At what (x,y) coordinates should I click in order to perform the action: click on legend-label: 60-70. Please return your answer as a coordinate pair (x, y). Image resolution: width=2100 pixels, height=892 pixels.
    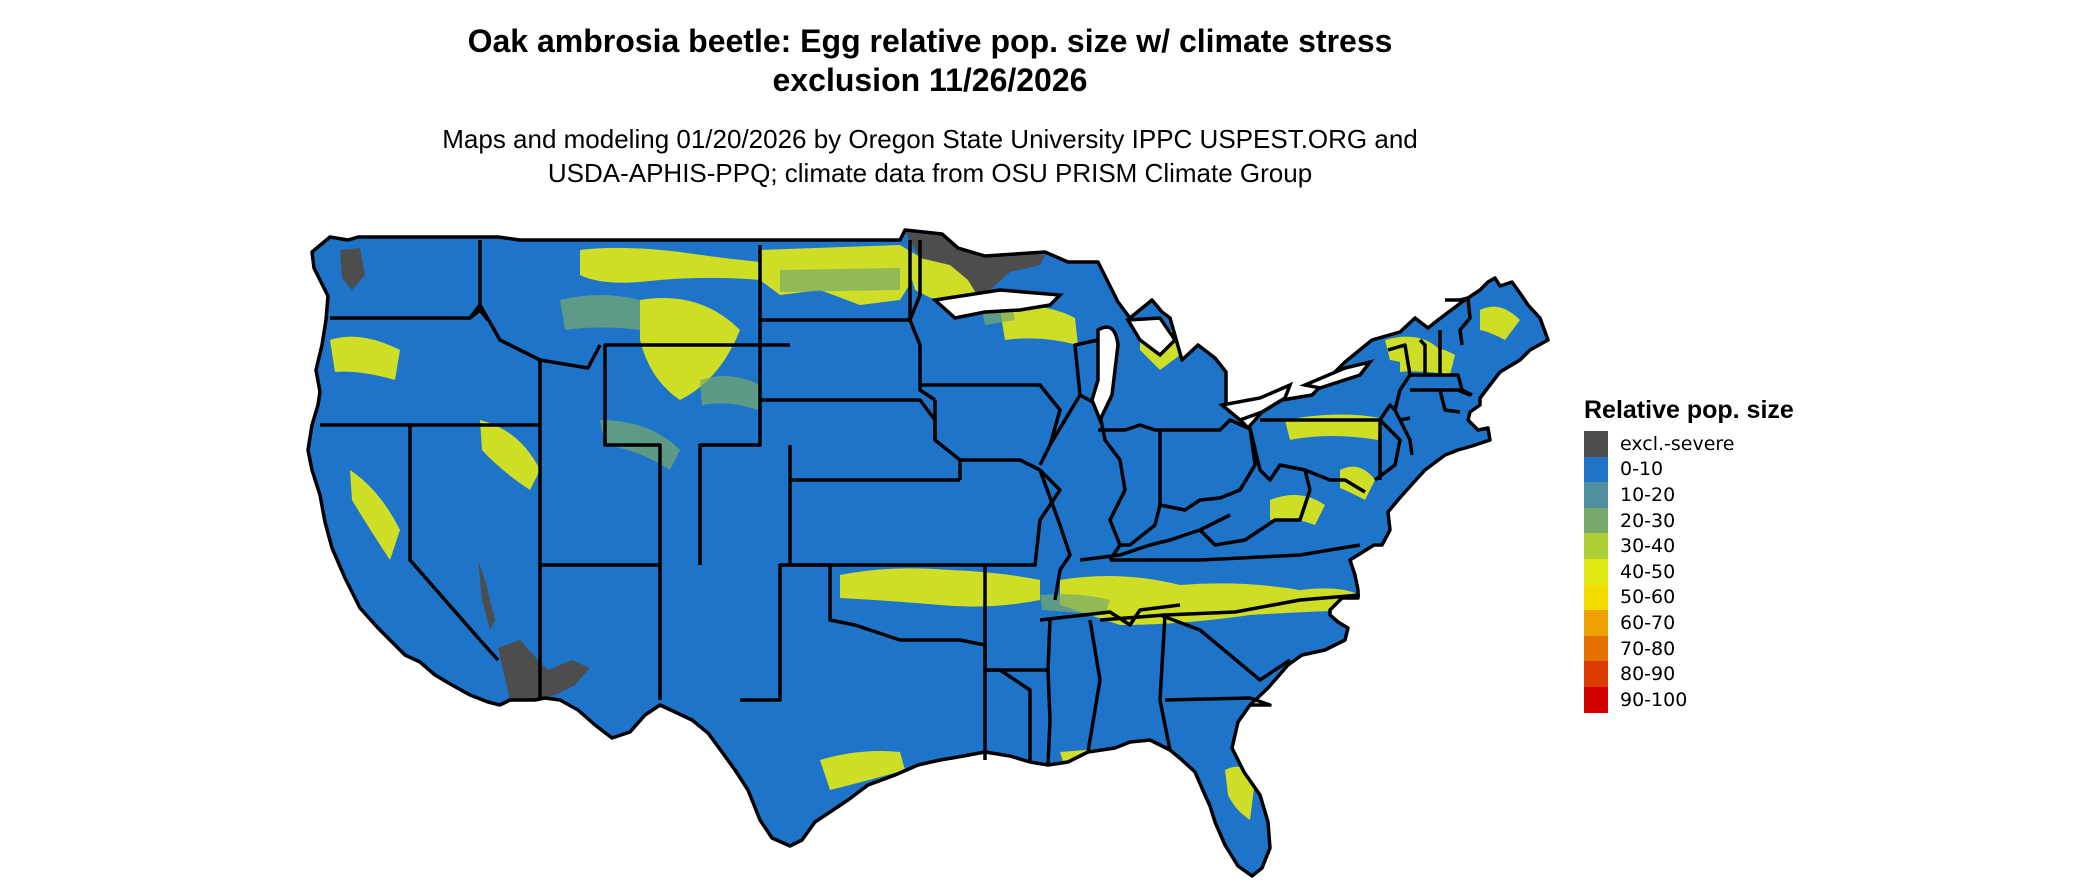
    Looking at the image, I should click on (1648, 622).